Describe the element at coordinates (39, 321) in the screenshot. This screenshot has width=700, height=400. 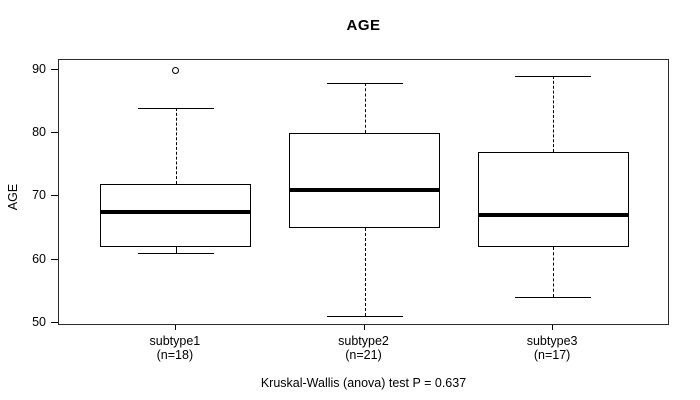
I see `y-axis-tick-label: 50` at that location.